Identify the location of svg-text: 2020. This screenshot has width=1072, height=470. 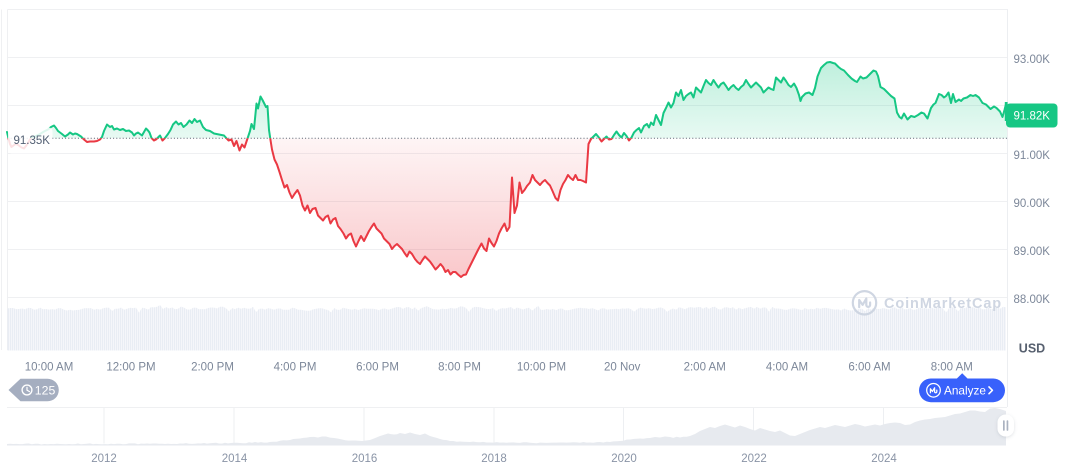
(624, 459).